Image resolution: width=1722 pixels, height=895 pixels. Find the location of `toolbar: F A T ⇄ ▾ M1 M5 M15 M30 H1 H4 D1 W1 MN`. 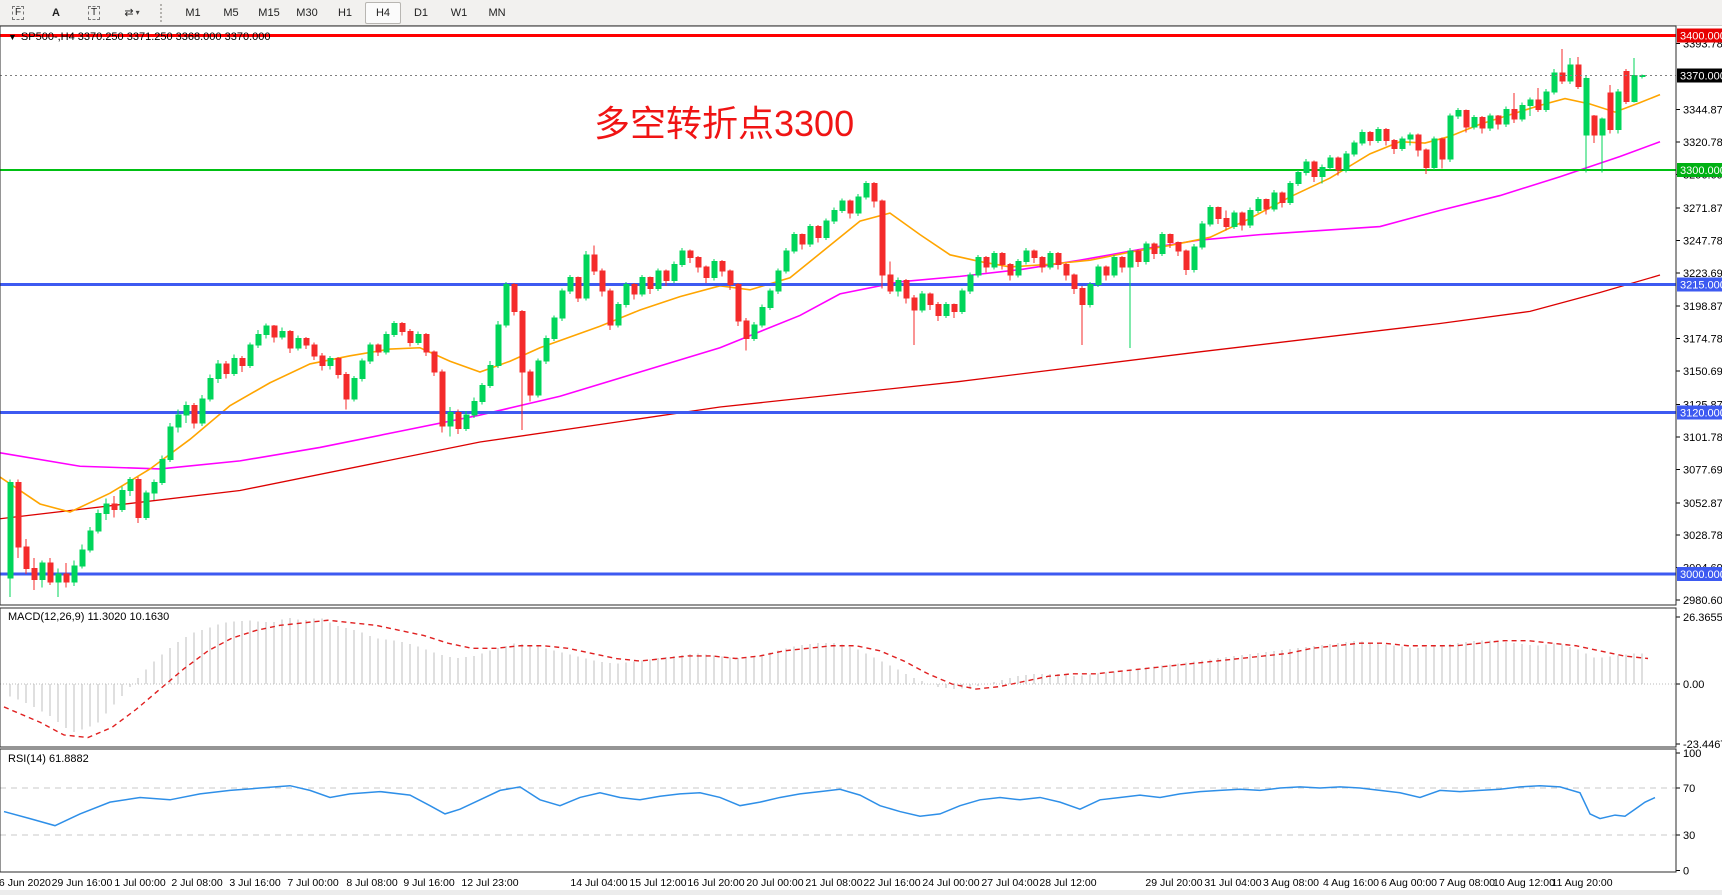

toolbar: F A T ⇄ ▾ M1 M5 M15 M30 H1 H4 D1 W1 MN is located at coordinates (861, 13).